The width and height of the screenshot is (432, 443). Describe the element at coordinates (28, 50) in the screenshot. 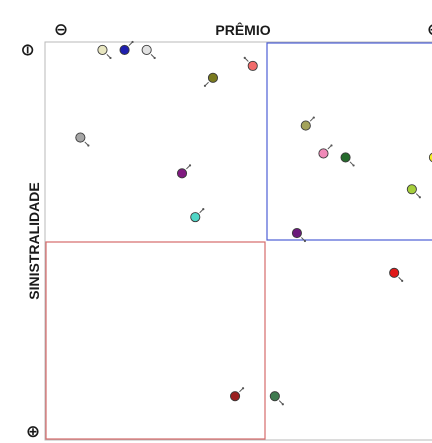

I see `y-axis-top-symbol: ⊖` at that location.